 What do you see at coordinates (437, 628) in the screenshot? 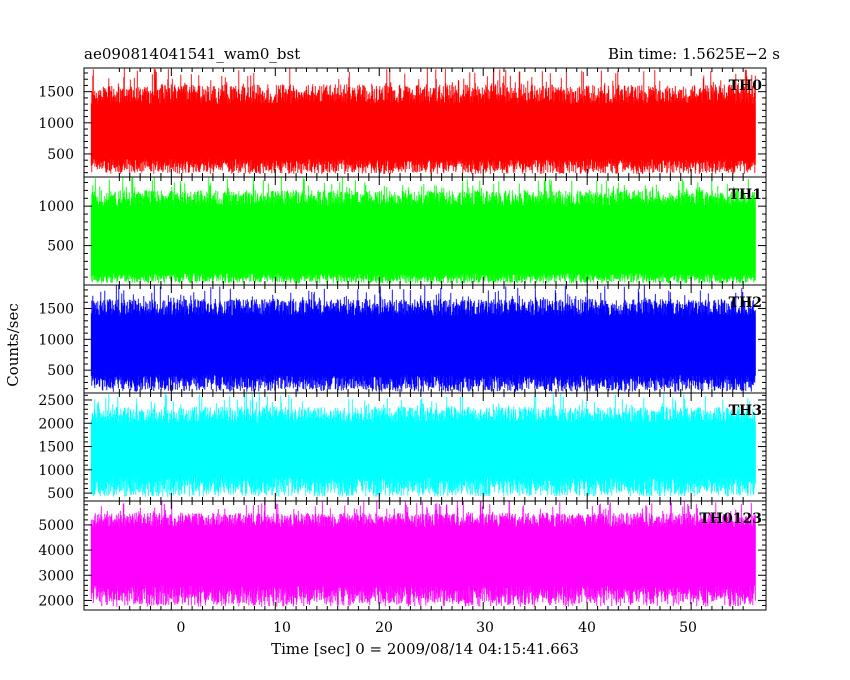
I see `x-tick-labels: 0 10 20 30 40 50` at bounding box center [437, 628].